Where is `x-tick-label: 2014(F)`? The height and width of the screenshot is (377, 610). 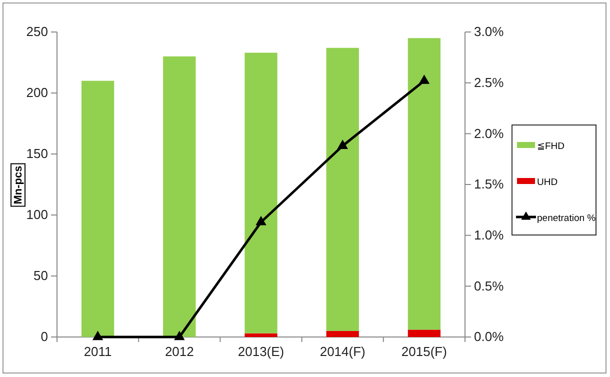 x-tick-label: 2014(F) is located at coordinates (343, 352).